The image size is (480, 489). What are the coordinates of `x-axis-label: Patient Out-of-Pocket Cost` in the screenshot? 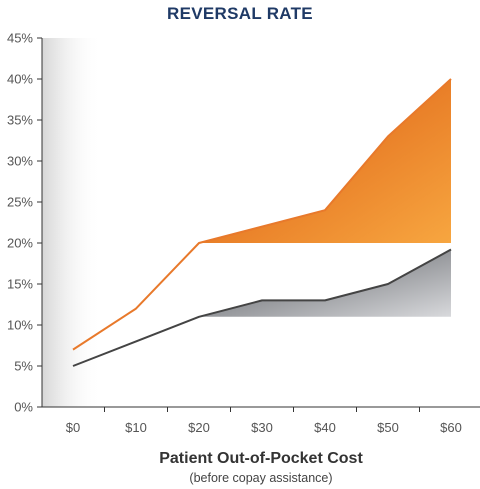 It's located at (261, 458).